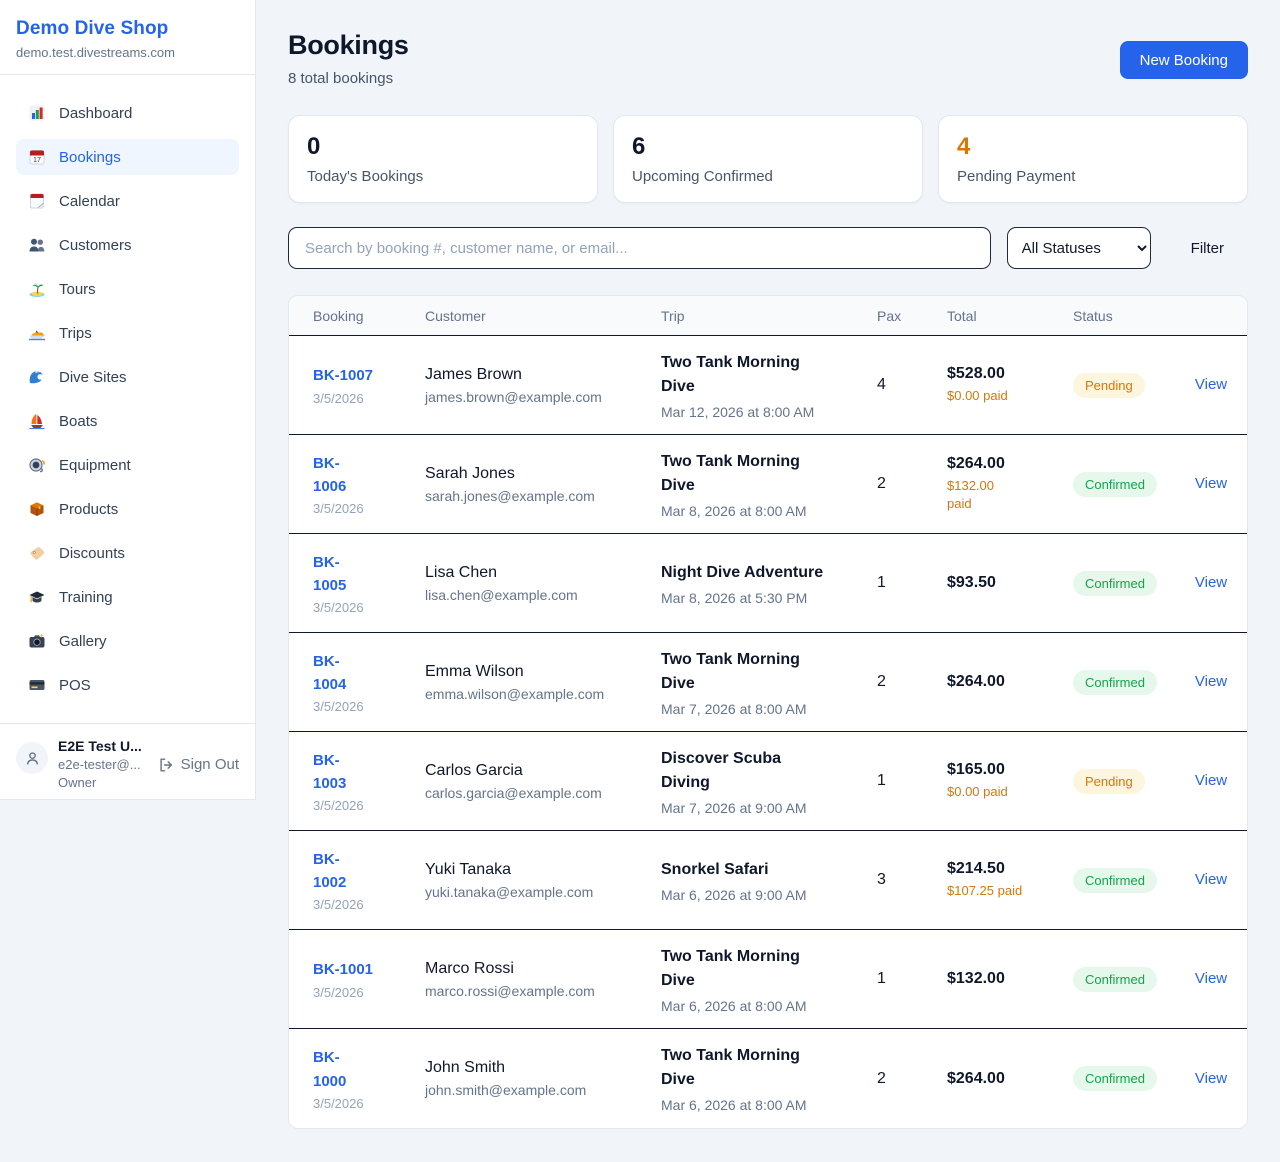 The width and height of the screenshot is (1280, 1162). I want to click on sidebar-item-label: Boats, so click(78, 421).